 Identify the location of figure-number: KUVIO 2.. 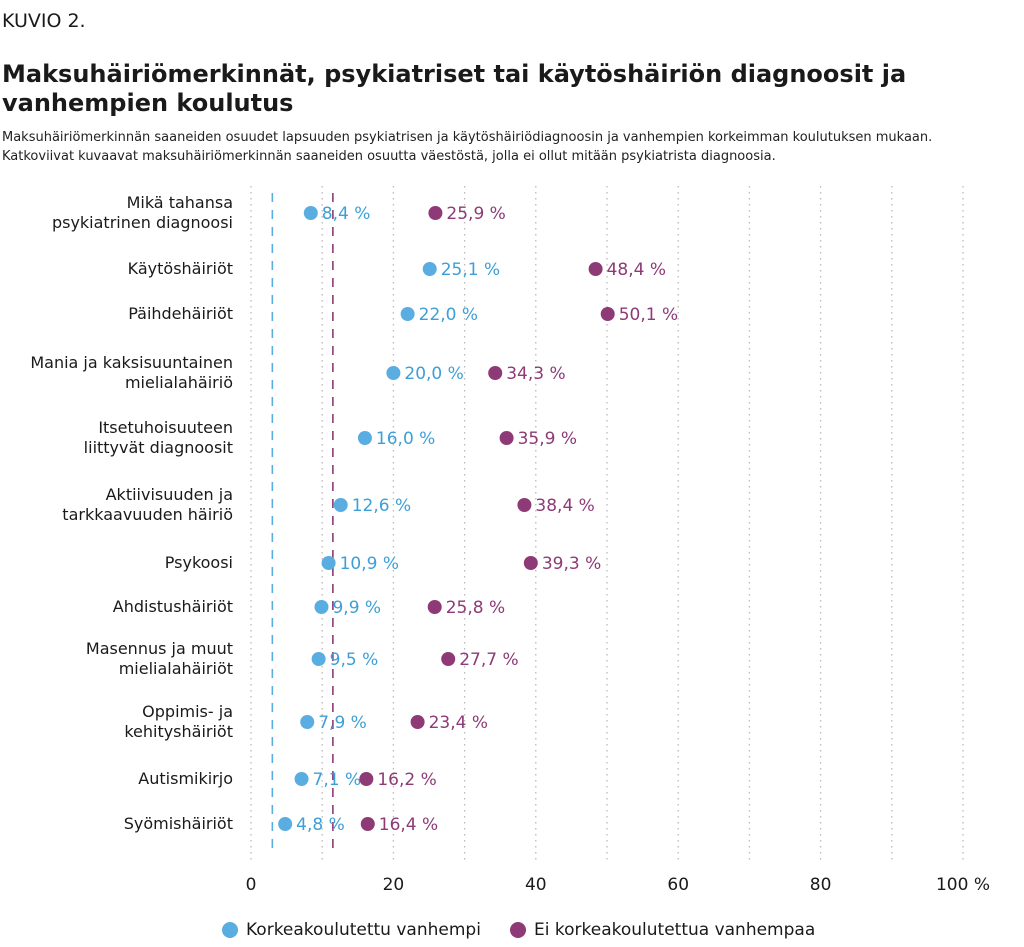
(44, 21).